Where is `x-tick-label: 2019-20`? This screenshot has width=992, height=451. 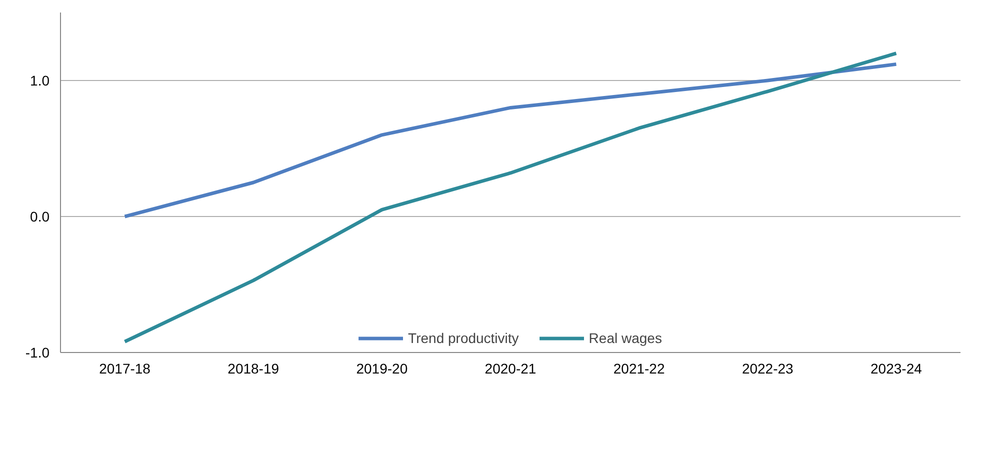 x-tick-label: 2019-20 is located at coordinates (382, 368).